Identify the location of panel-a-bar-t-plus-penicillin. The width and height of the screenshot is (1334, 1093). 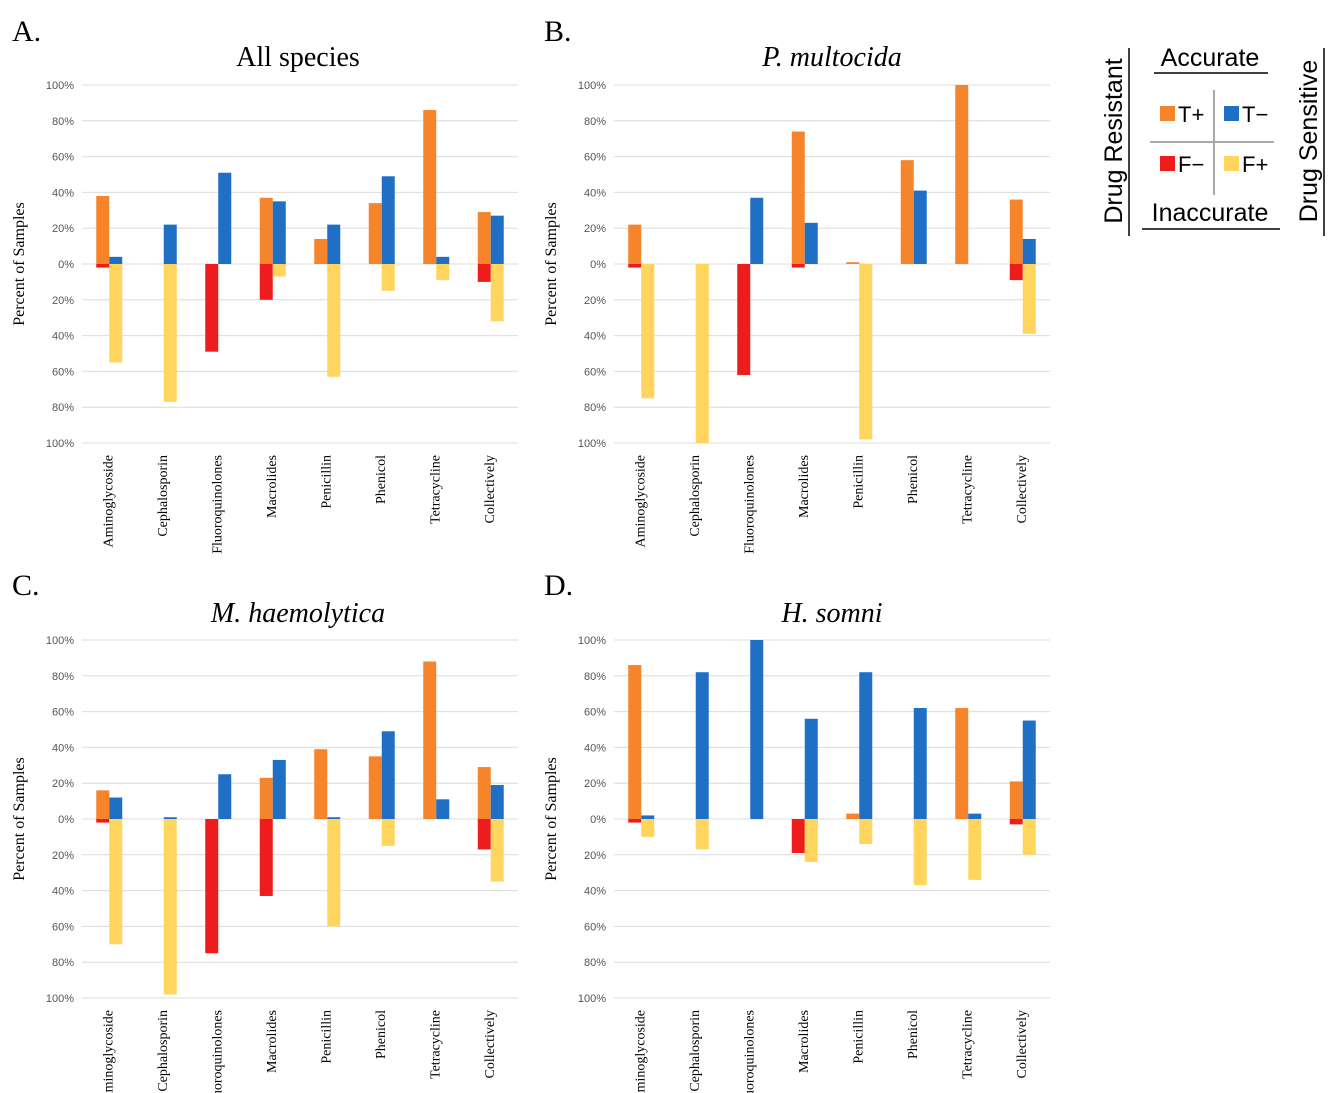
(321, 251).